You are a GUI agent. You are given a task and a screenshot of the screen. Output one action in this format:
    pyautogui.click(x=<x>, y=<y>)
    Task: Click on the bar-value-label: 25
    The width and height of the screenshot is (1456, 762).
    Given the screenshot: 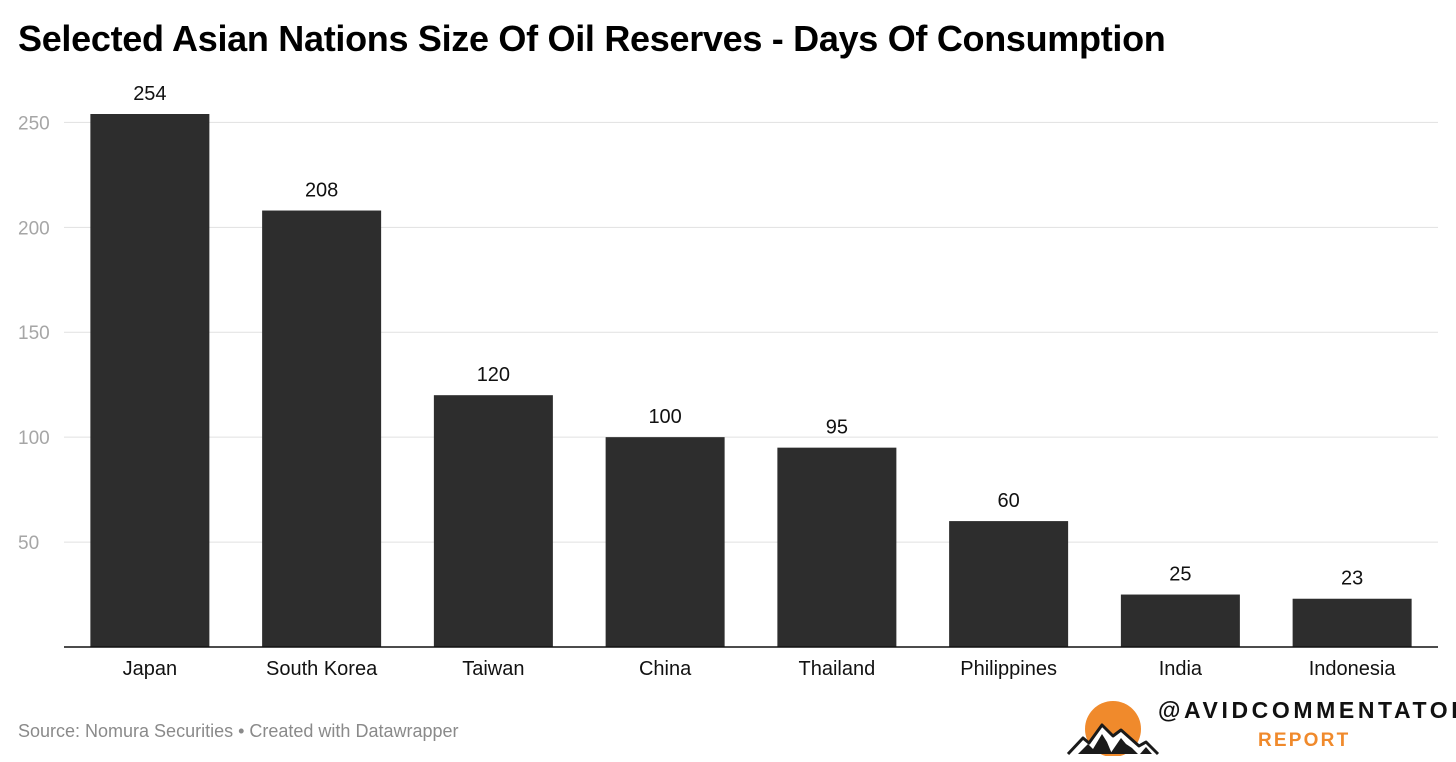 What is the action you would take?
    pyautogui.click(x=1180, y=575)
    